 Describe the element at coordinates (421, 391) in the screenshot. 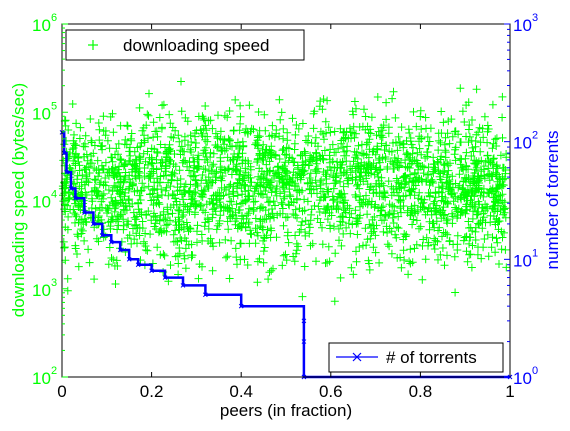

I see `x-tick-label: 0.8` at that location.